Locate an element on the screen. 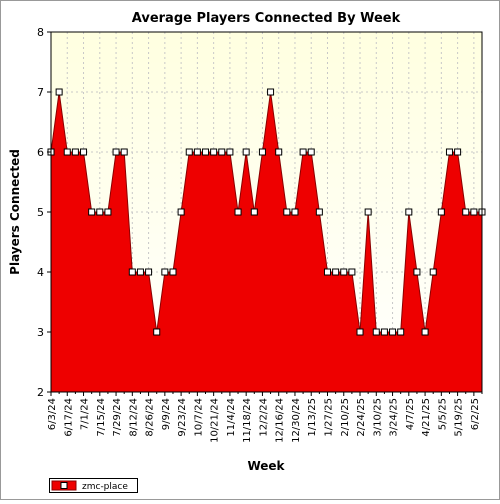  y-tick-label: 4 is located at coordinates (40, 272).